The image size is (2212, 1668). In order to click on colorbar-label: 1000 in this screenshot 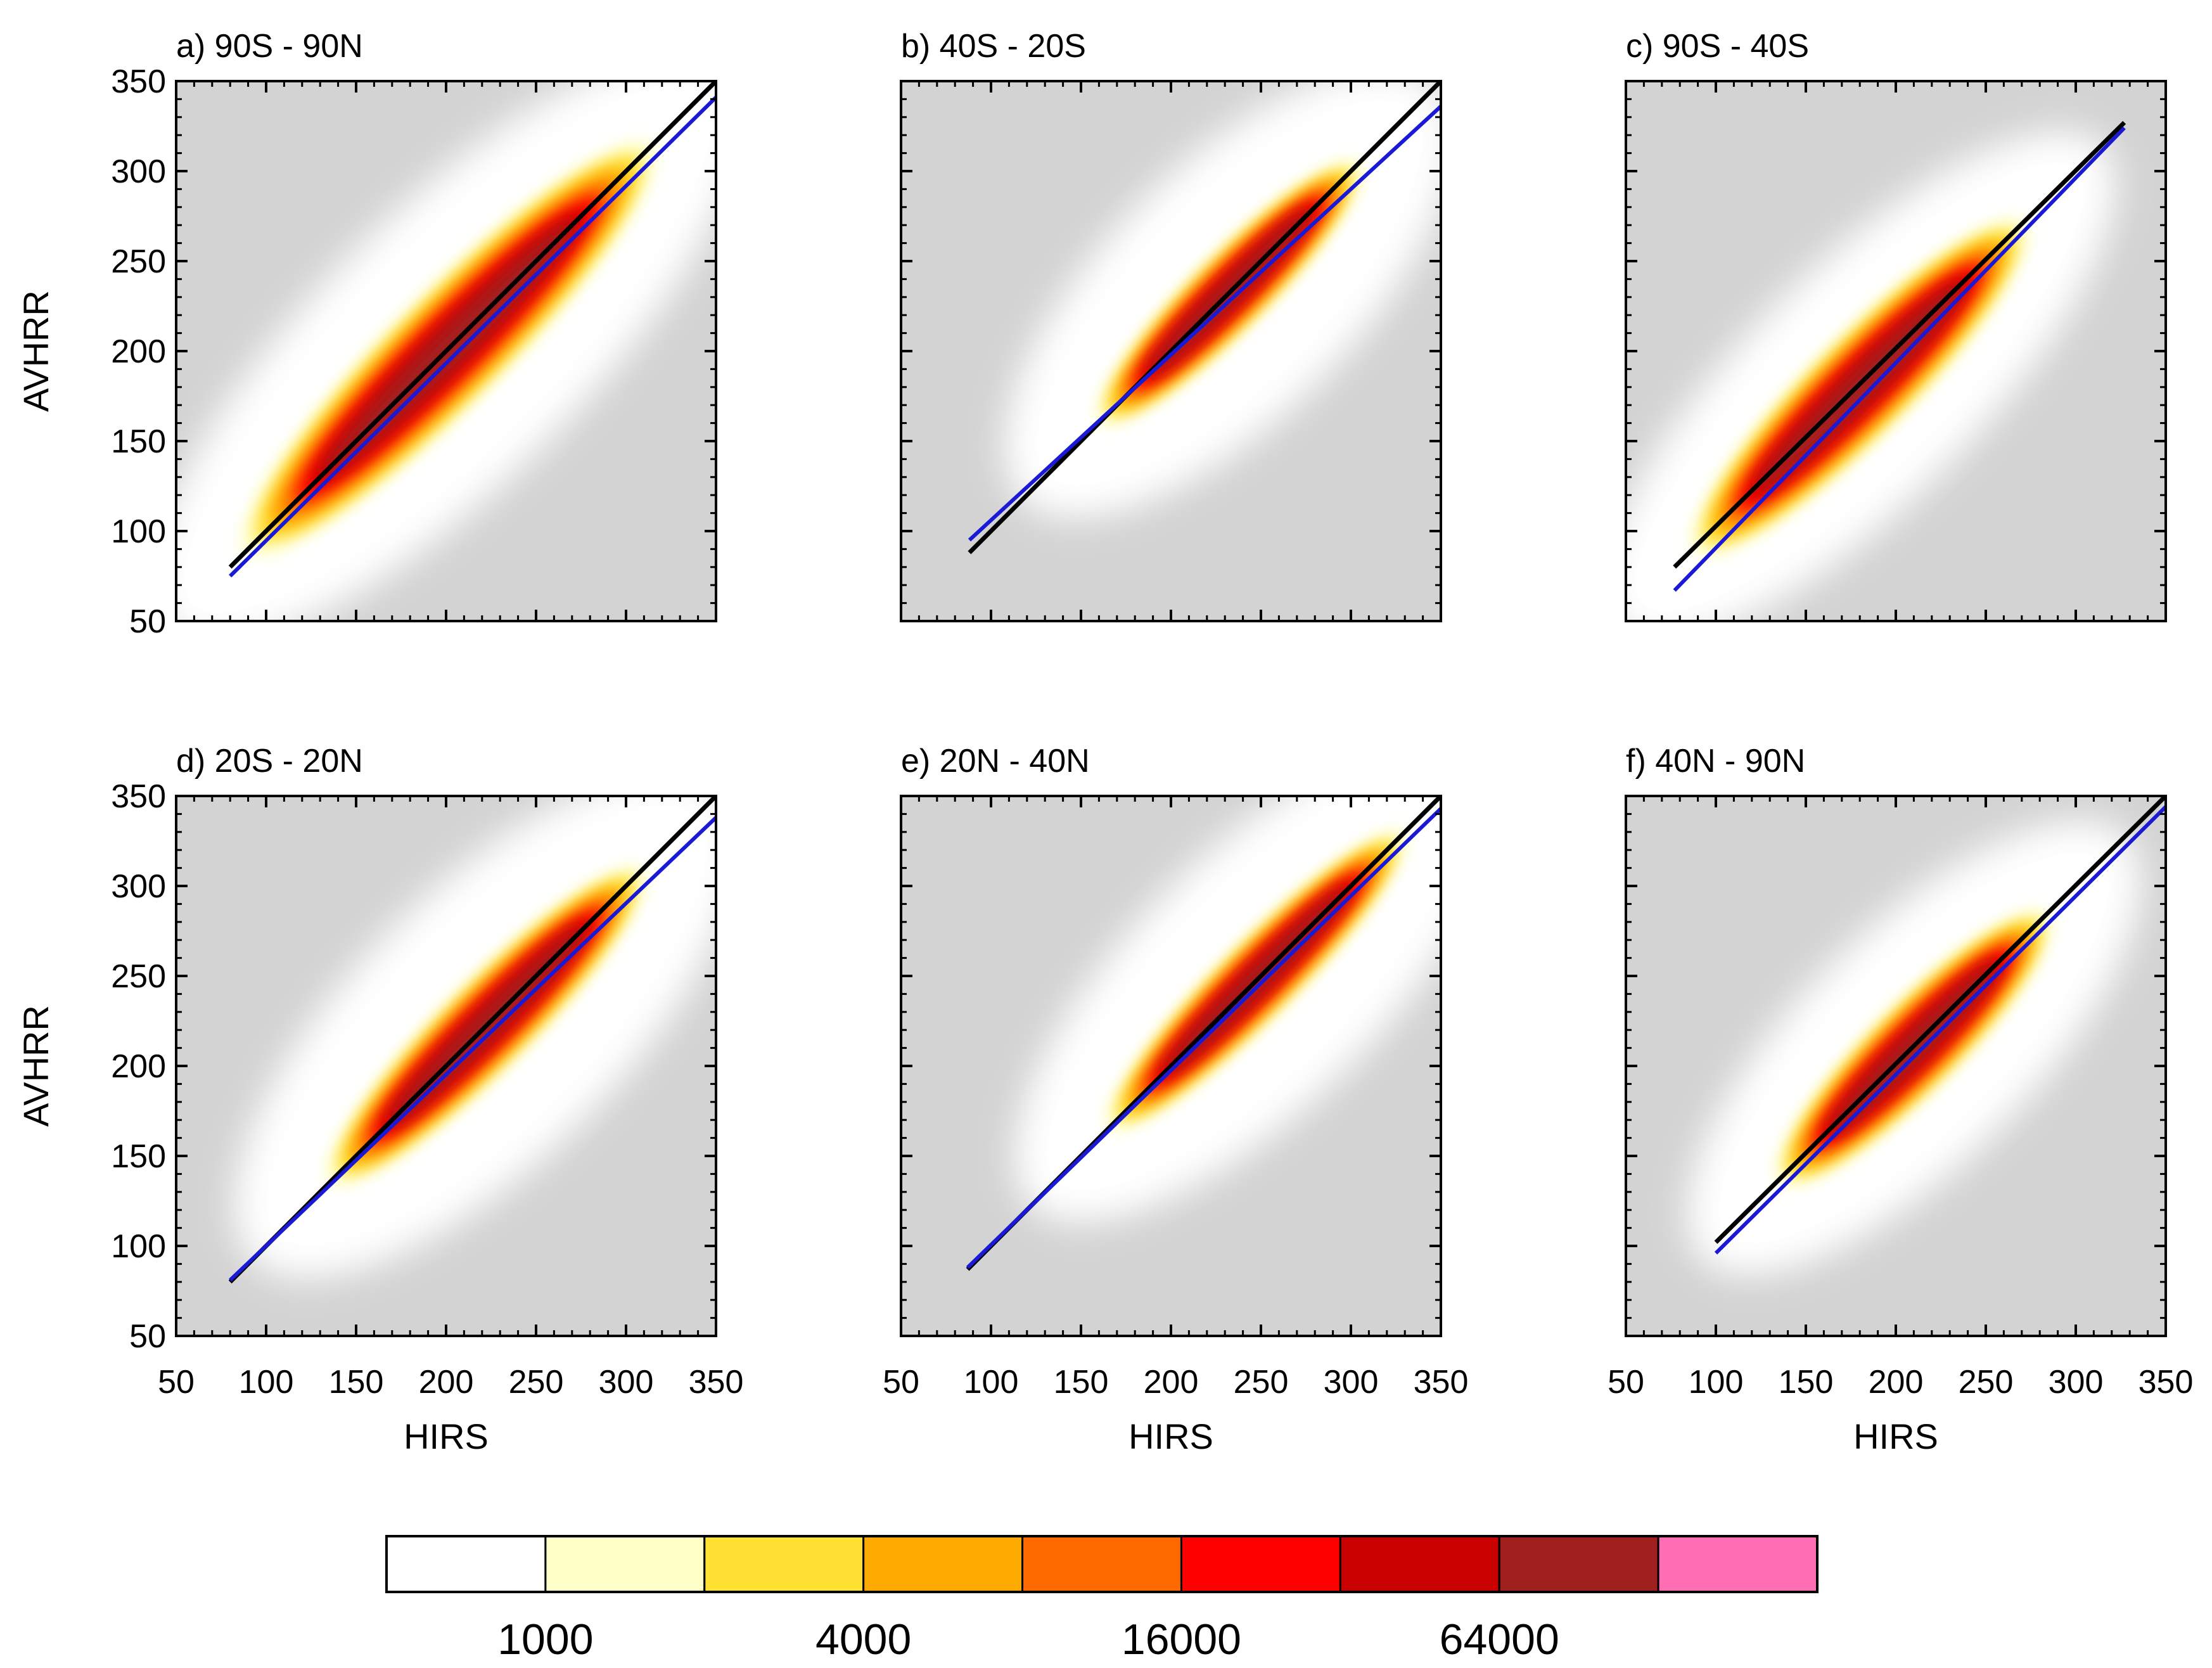, I will do `click(545, 1639)`.